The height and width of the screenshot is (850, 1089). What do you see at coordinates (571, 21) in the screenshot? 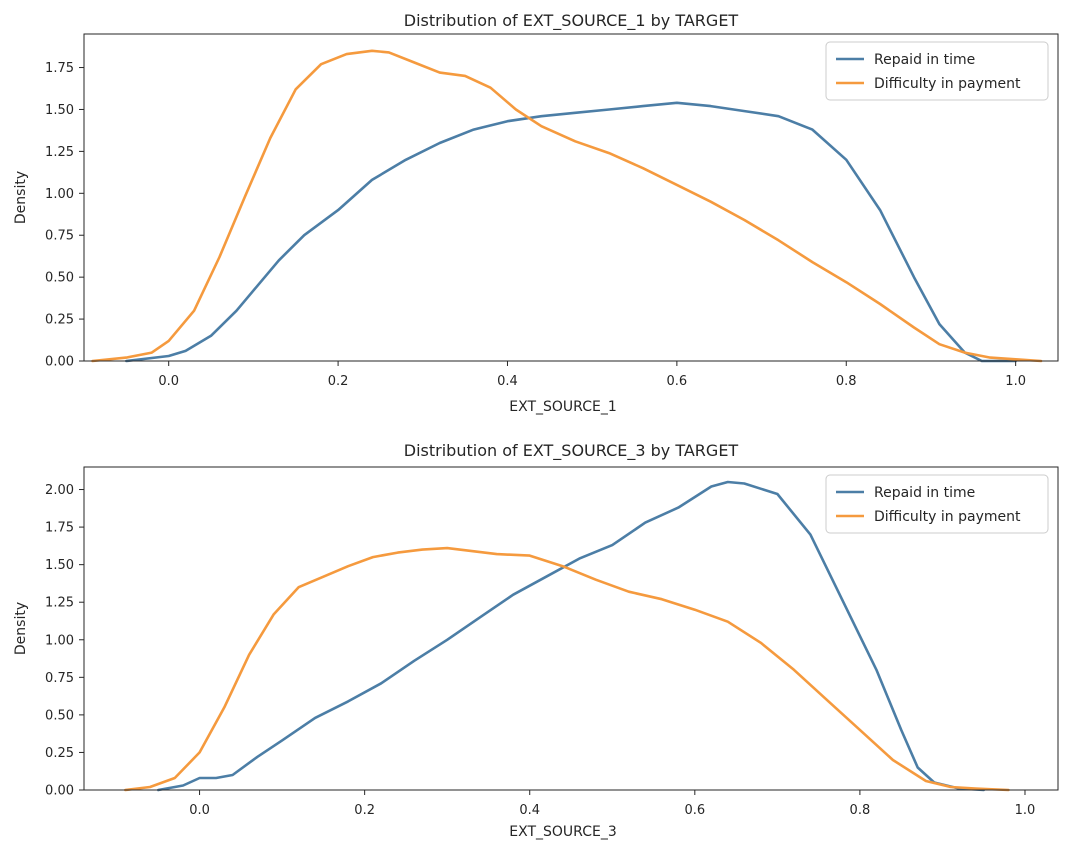
I see `chart-title: Distribution of EXT_SOURCE_1 by TARGET` at bounding box center [571, 21].